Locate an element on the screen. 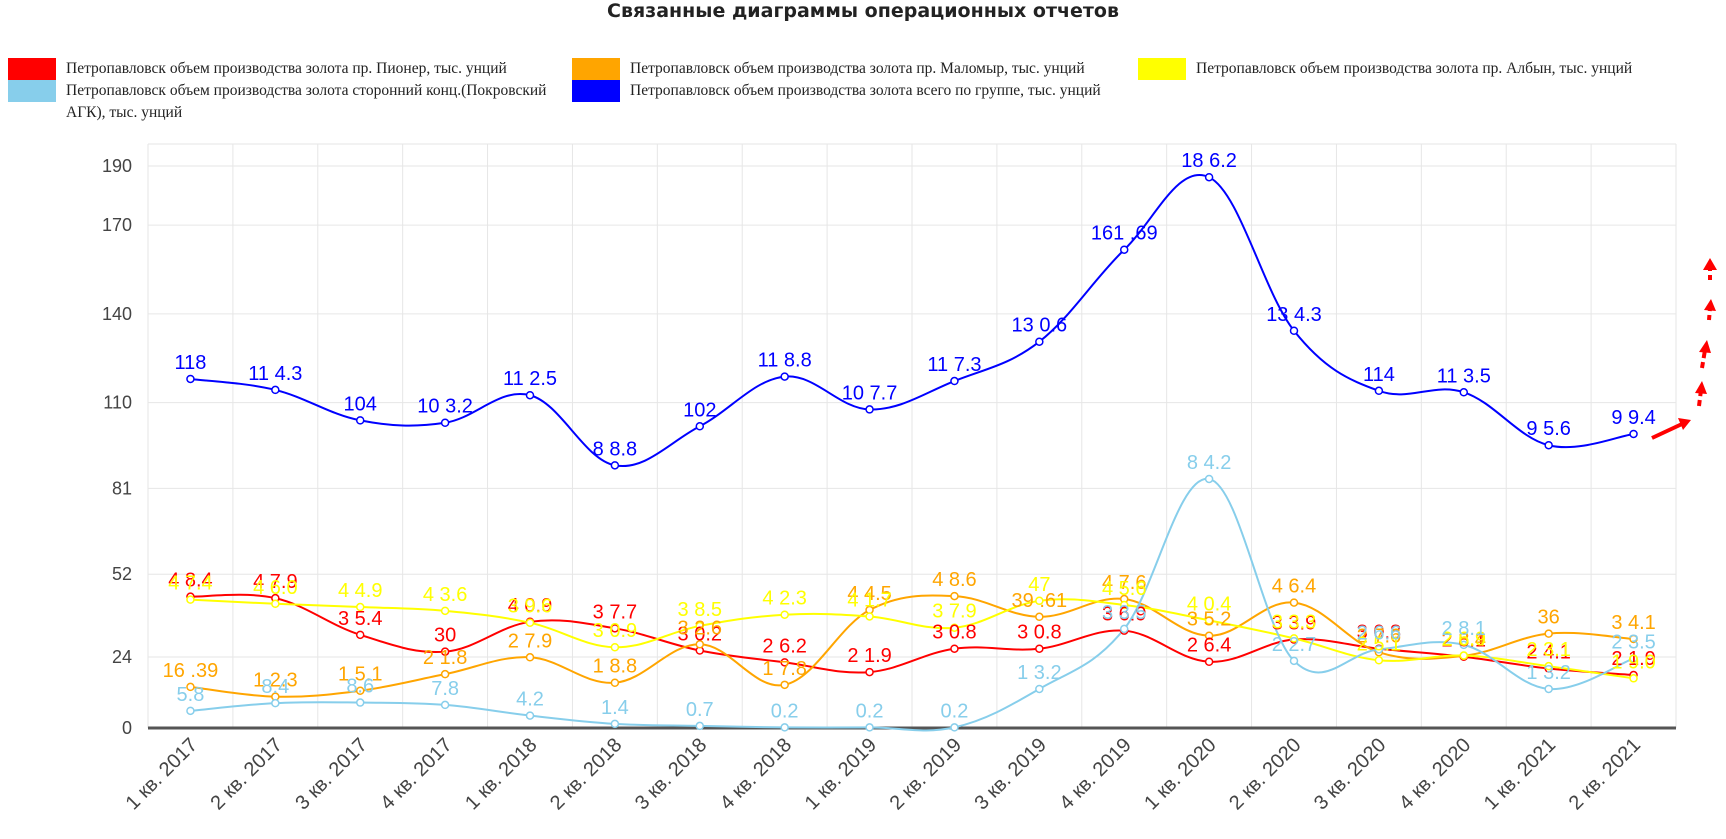 This screenshot has width=1726, height=839. x-tick-label: 4 кв. 2018 is located at coordinates (756, 774).